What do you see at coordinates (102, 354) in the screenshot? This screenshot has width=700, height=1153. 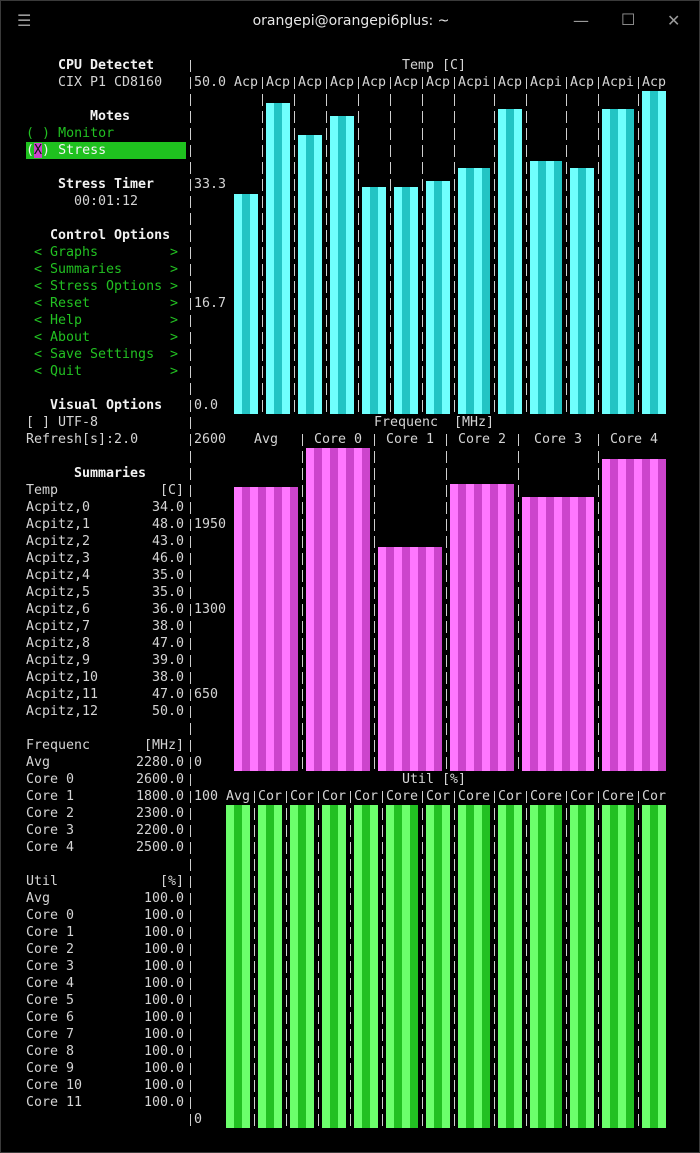 I see `menu-item-save-settings: Save Settings` at bounding box center [102, 354].